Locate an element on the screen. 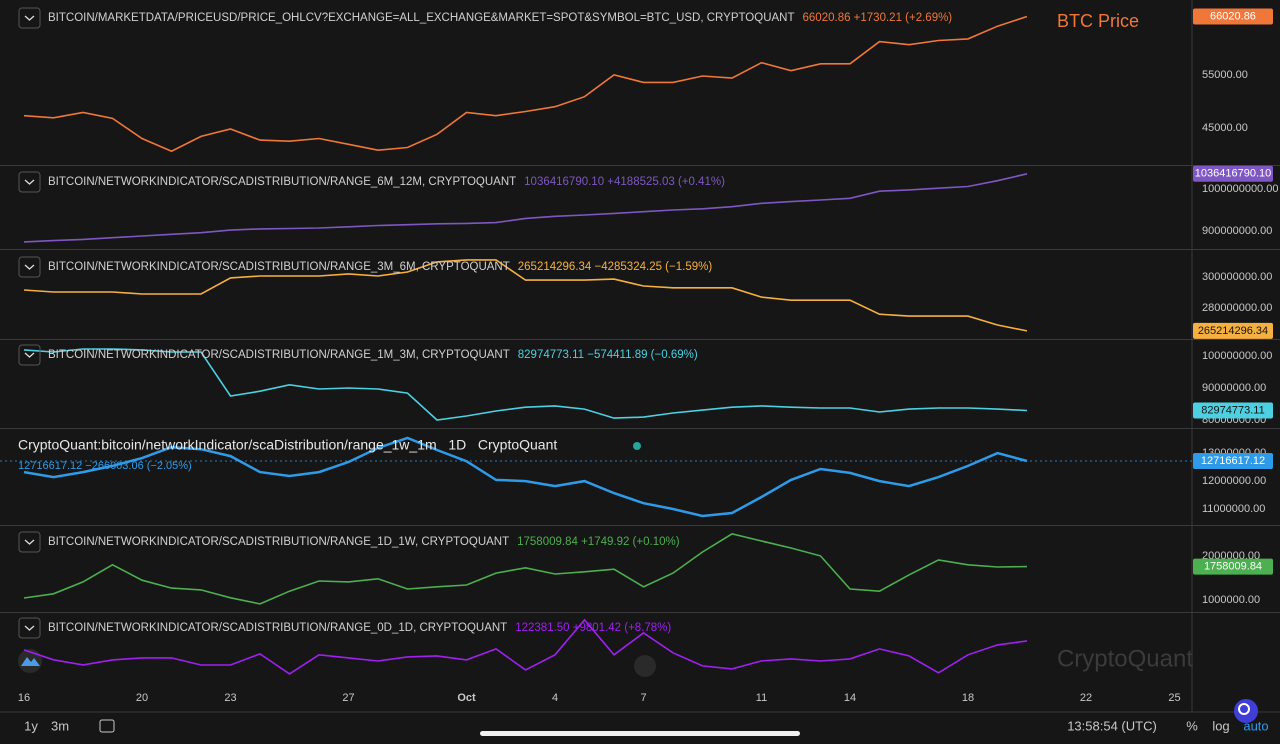  clock: 13:58:54 (UTC) is located at coordinates (1112, 725).